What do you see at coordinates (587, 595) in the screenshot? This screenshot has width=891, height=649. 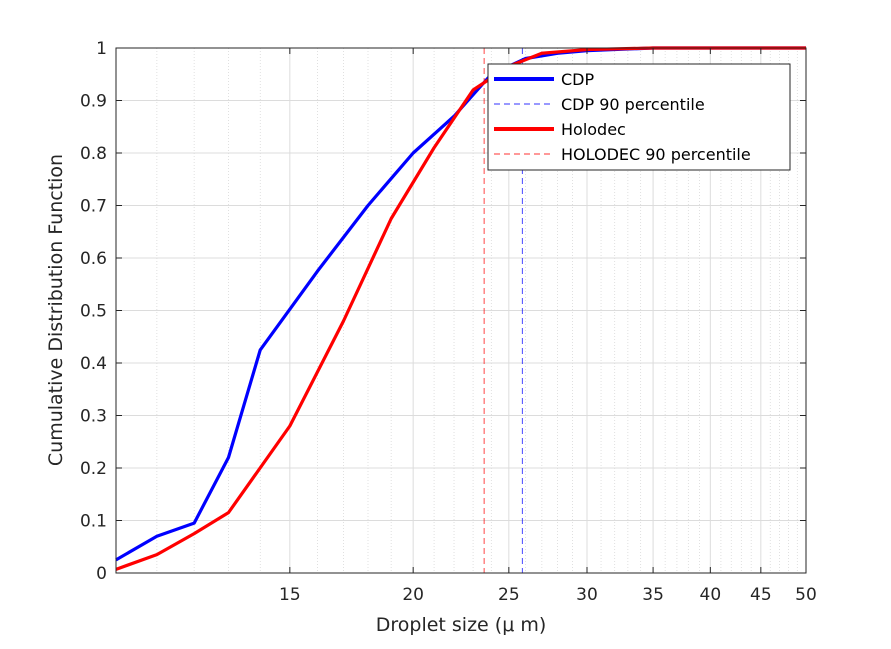 I see `x-tick-label: 30` at bounding box center [587, 595].